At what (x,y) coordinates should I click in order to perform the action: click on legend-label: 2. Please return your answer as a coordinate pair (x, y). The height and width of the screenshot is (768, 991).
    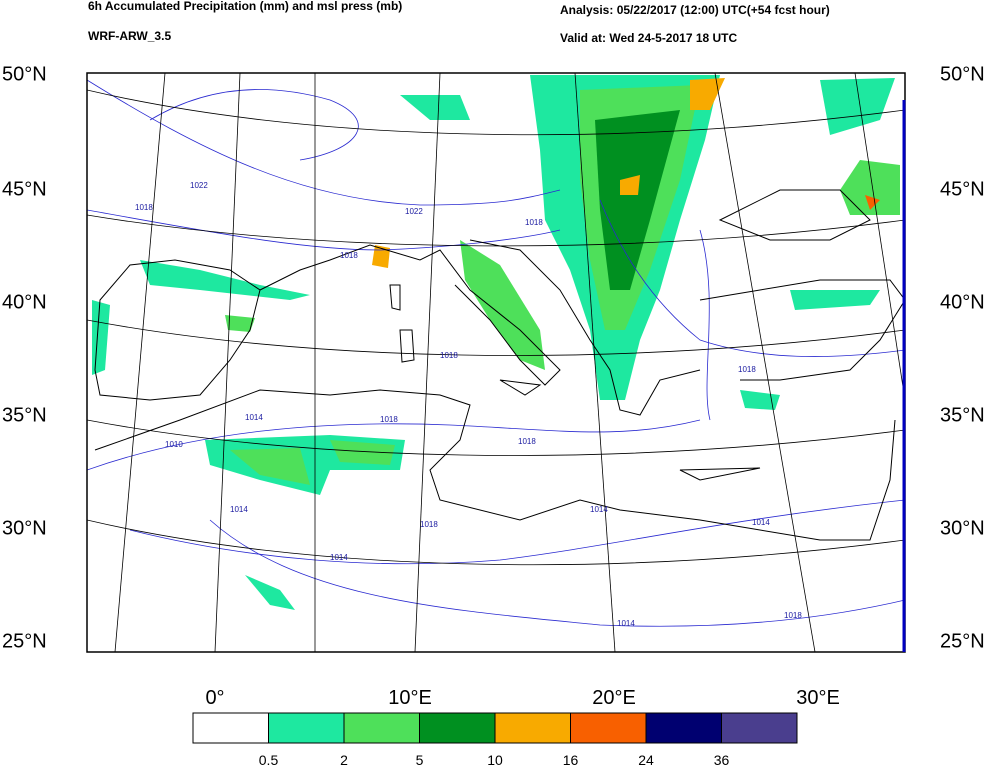
    Looking at the image, I should click on (344, 760).